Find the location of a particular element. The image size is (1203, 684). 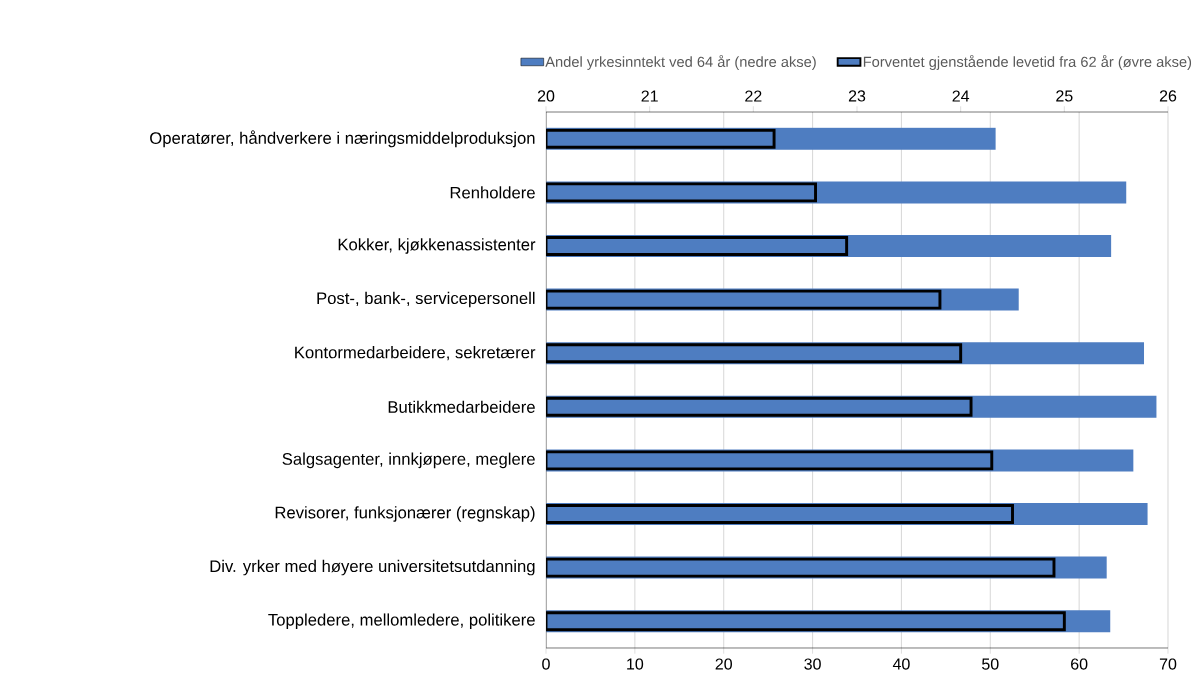

x-tick-label: 60 is located at coordinates (1079, 664).